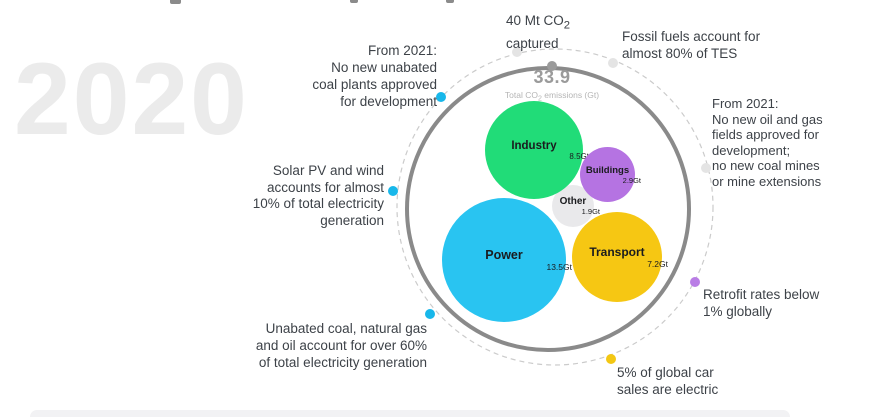 Image resolution: width=878 pixels, height=417 pixels. Describe the element at coordinates (691, 36) in the screenshot. I see `annotation-line: Fossil fuels account for` at that location.